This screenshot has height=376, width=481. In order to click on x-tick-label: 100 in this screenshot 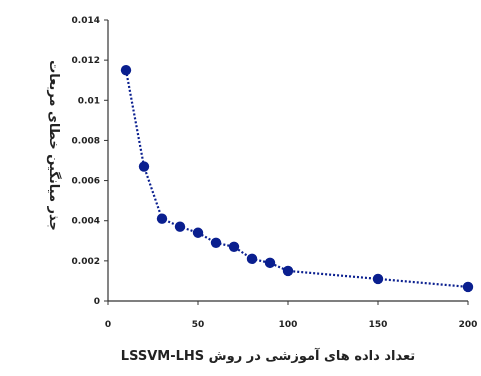, I will do `click(288, 325)`.